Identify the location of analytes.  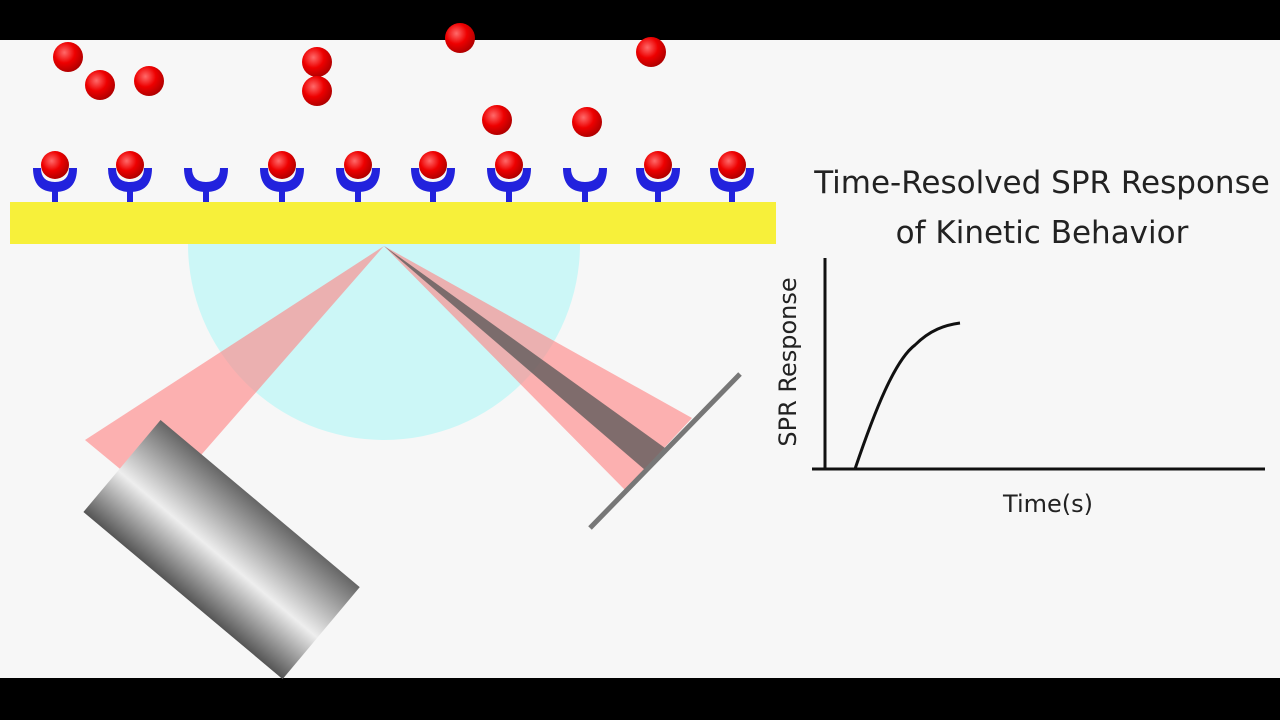
(393, 101).